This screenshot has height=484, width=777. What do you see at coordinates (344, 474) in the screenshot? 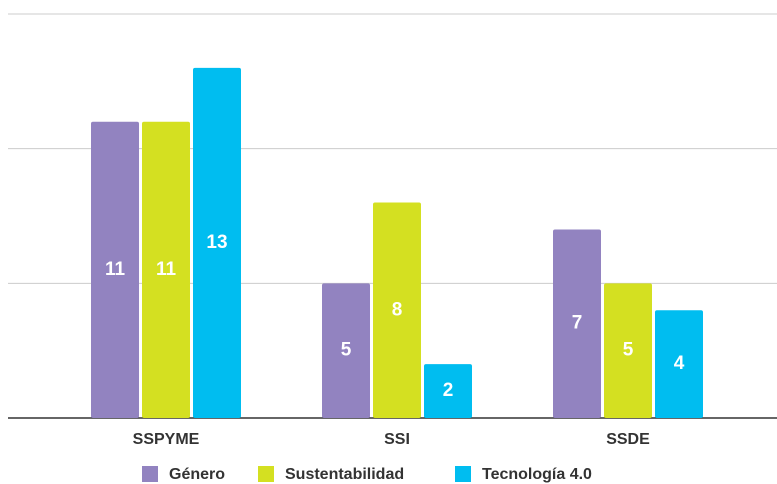
I see `legend-label: Sustentabilidad` at bounding box center [344, 474].